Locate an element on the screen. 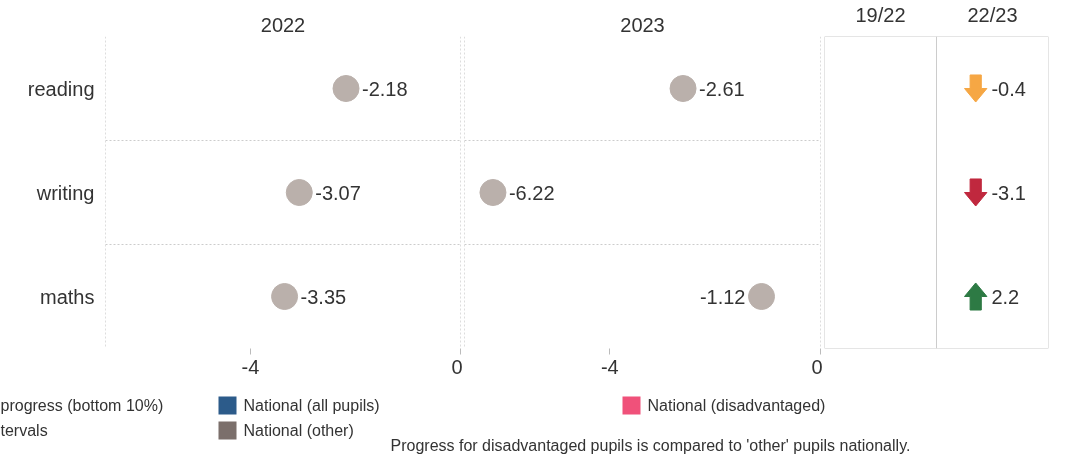 This screenshot has width=1068, height=468. data-label: -1.12 is located at coordinates (722, 296).